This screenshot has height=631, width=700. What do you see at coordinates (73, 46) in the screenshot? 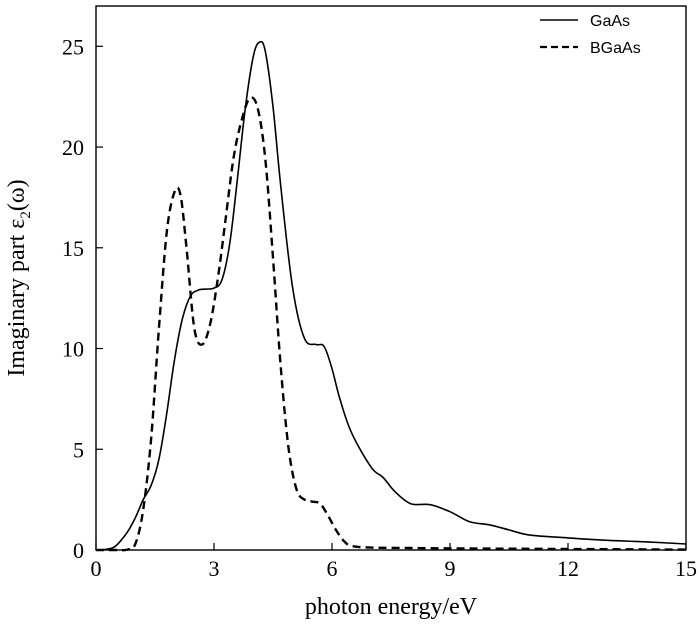
I see `y-tick-label-25: 25` at bounding box center [73, 46].